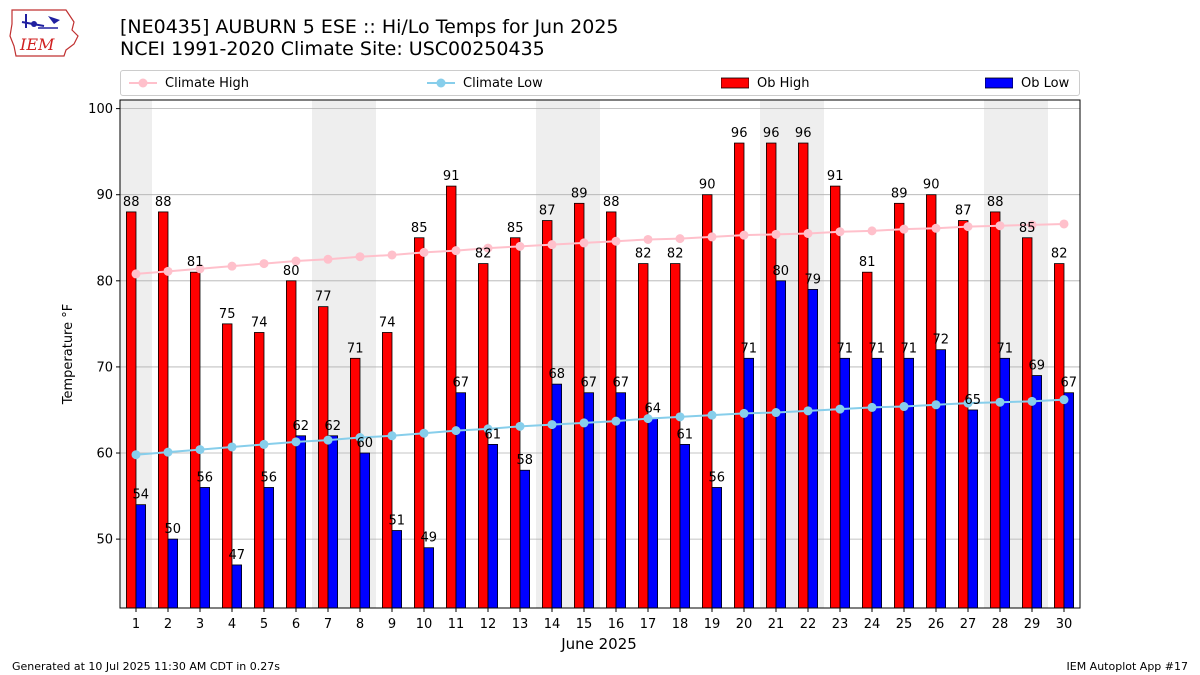  I want to click on legend-label: Climate Low, so click(503, 83).